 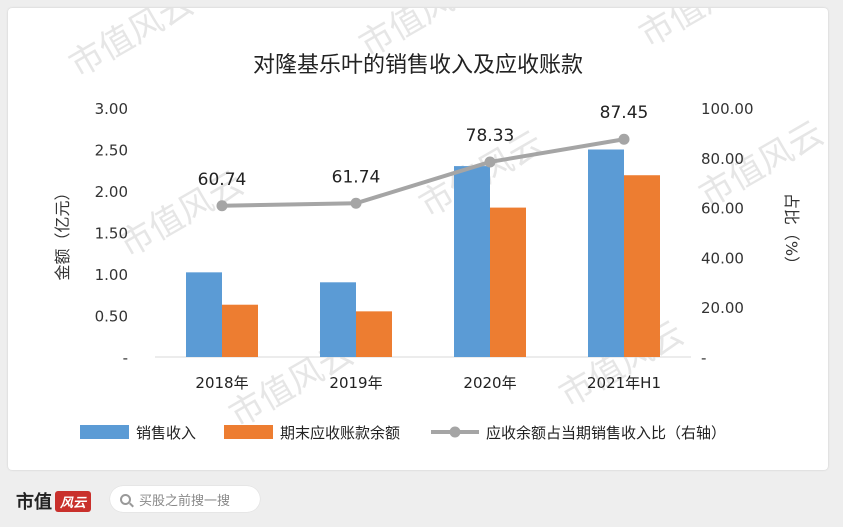 I want to click on y-tick-label: 3.00, so click(x=111, y=109).